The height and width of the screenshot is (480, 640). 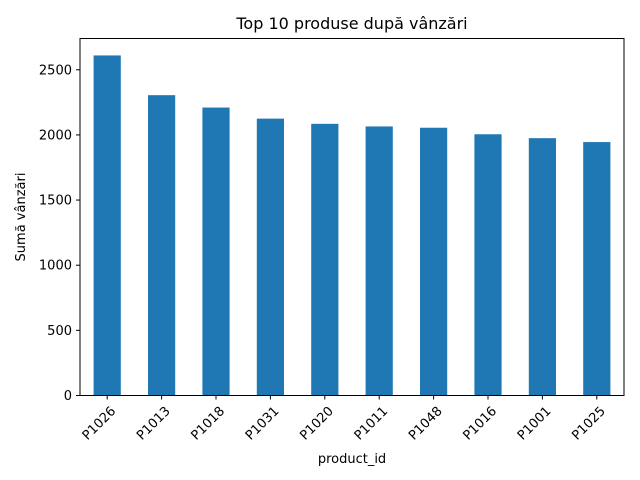 I want to click on bar-P1018, so click(x=216, y=251).